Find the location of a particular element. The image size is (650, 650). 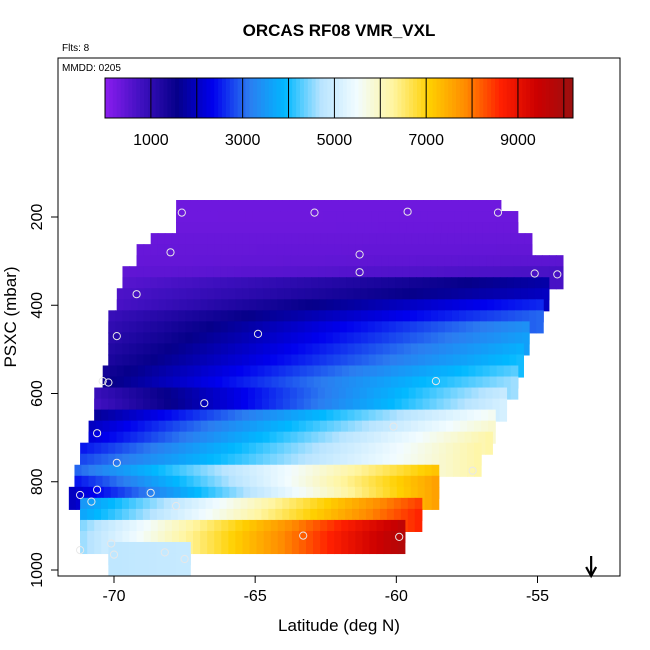

colorbar: 1000 3000 5000 7000 9000 is located at coordinates (339, 113).